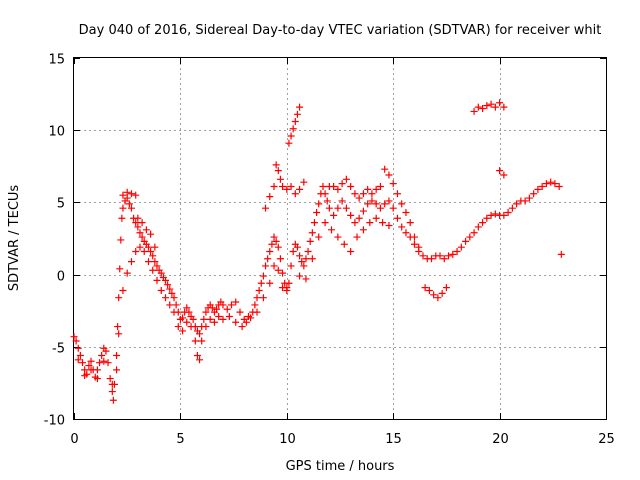  Describe the element at coordinates (14, 238) in the screenshot. I see `y-axis-label: SDTVAR / TECUs` at that location.